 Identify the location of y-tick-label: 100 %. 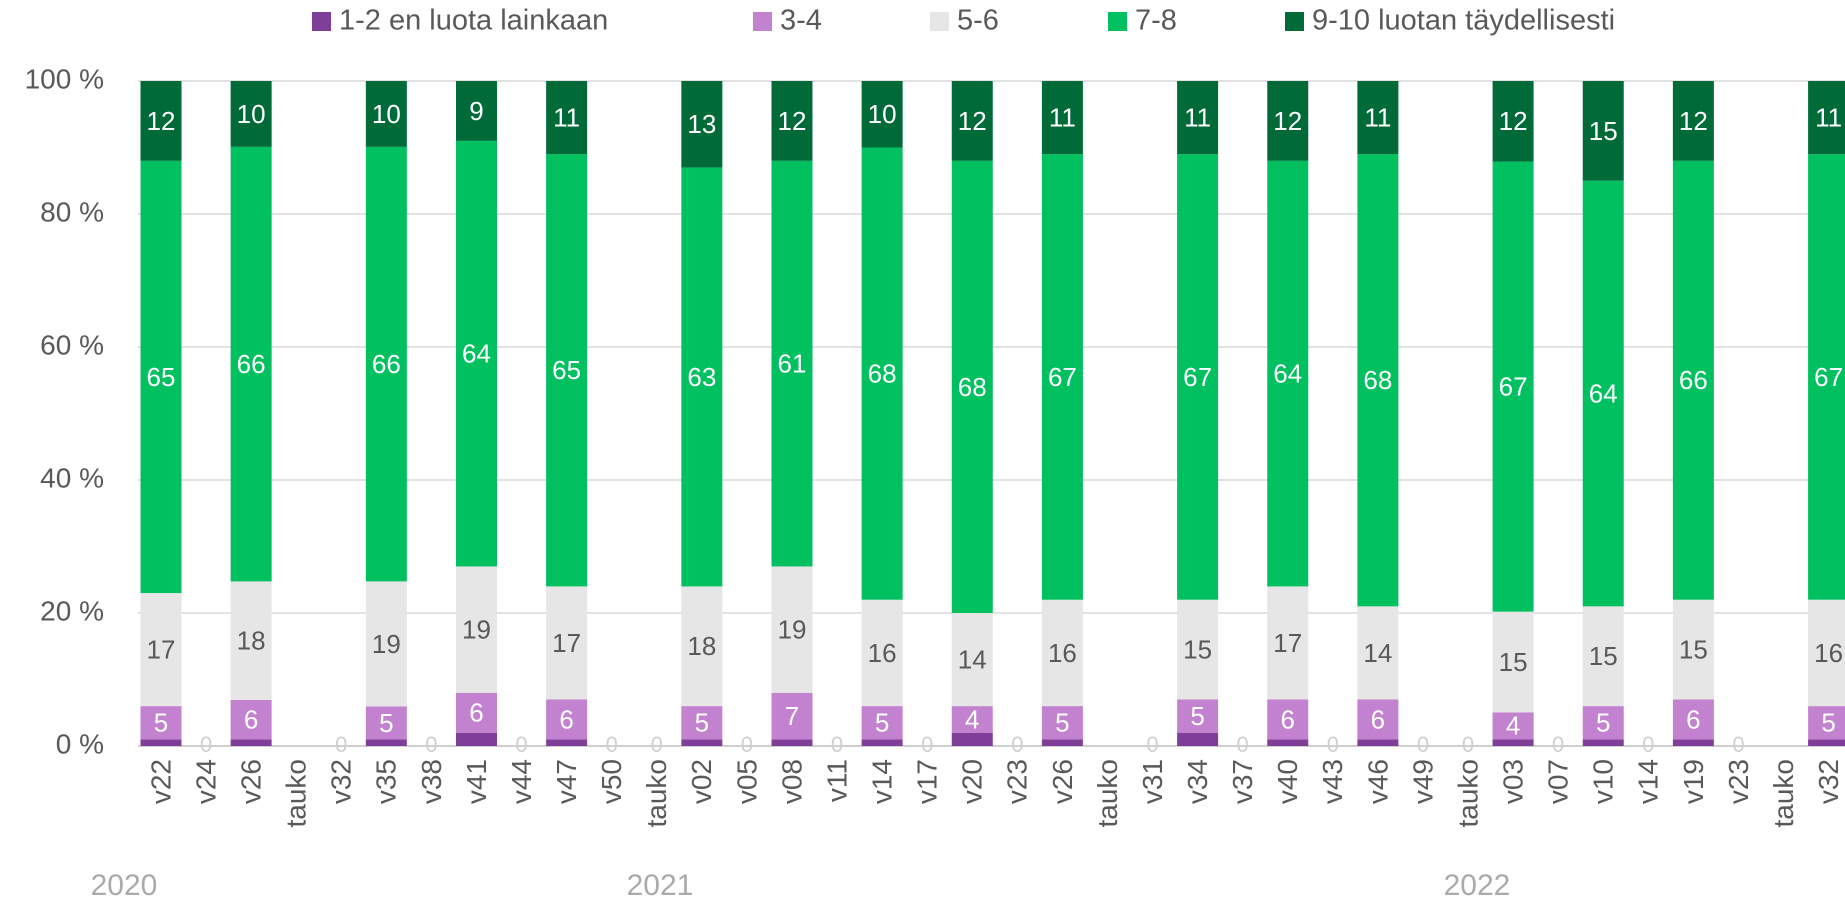
(64, 78).